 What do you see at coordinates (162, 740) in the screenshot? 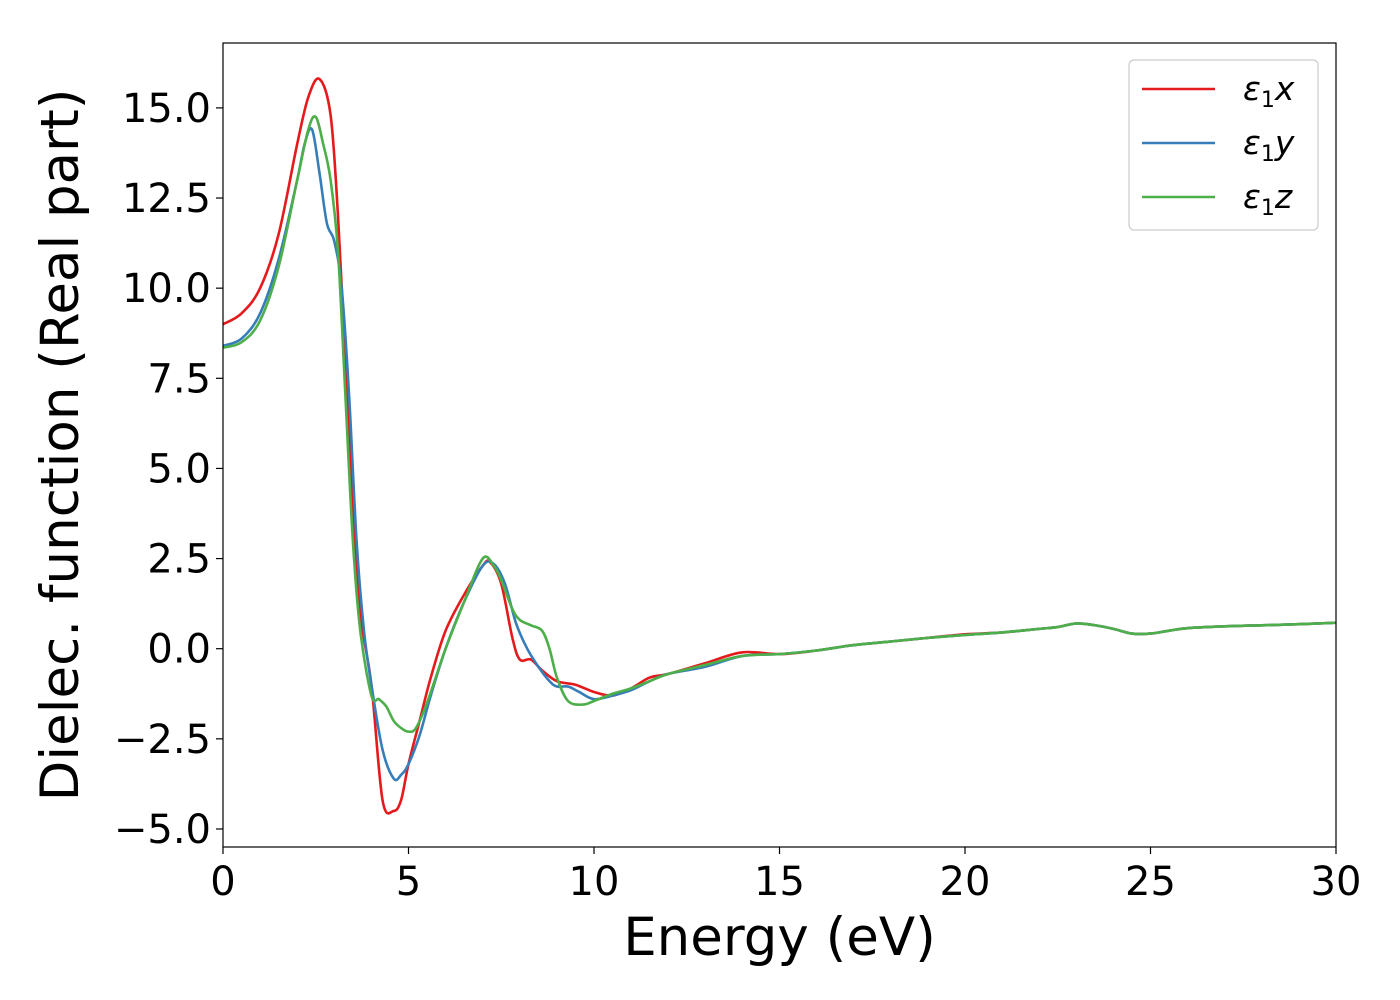
I see `y-tick-label: −2.5` at bounding box center [162, 740].